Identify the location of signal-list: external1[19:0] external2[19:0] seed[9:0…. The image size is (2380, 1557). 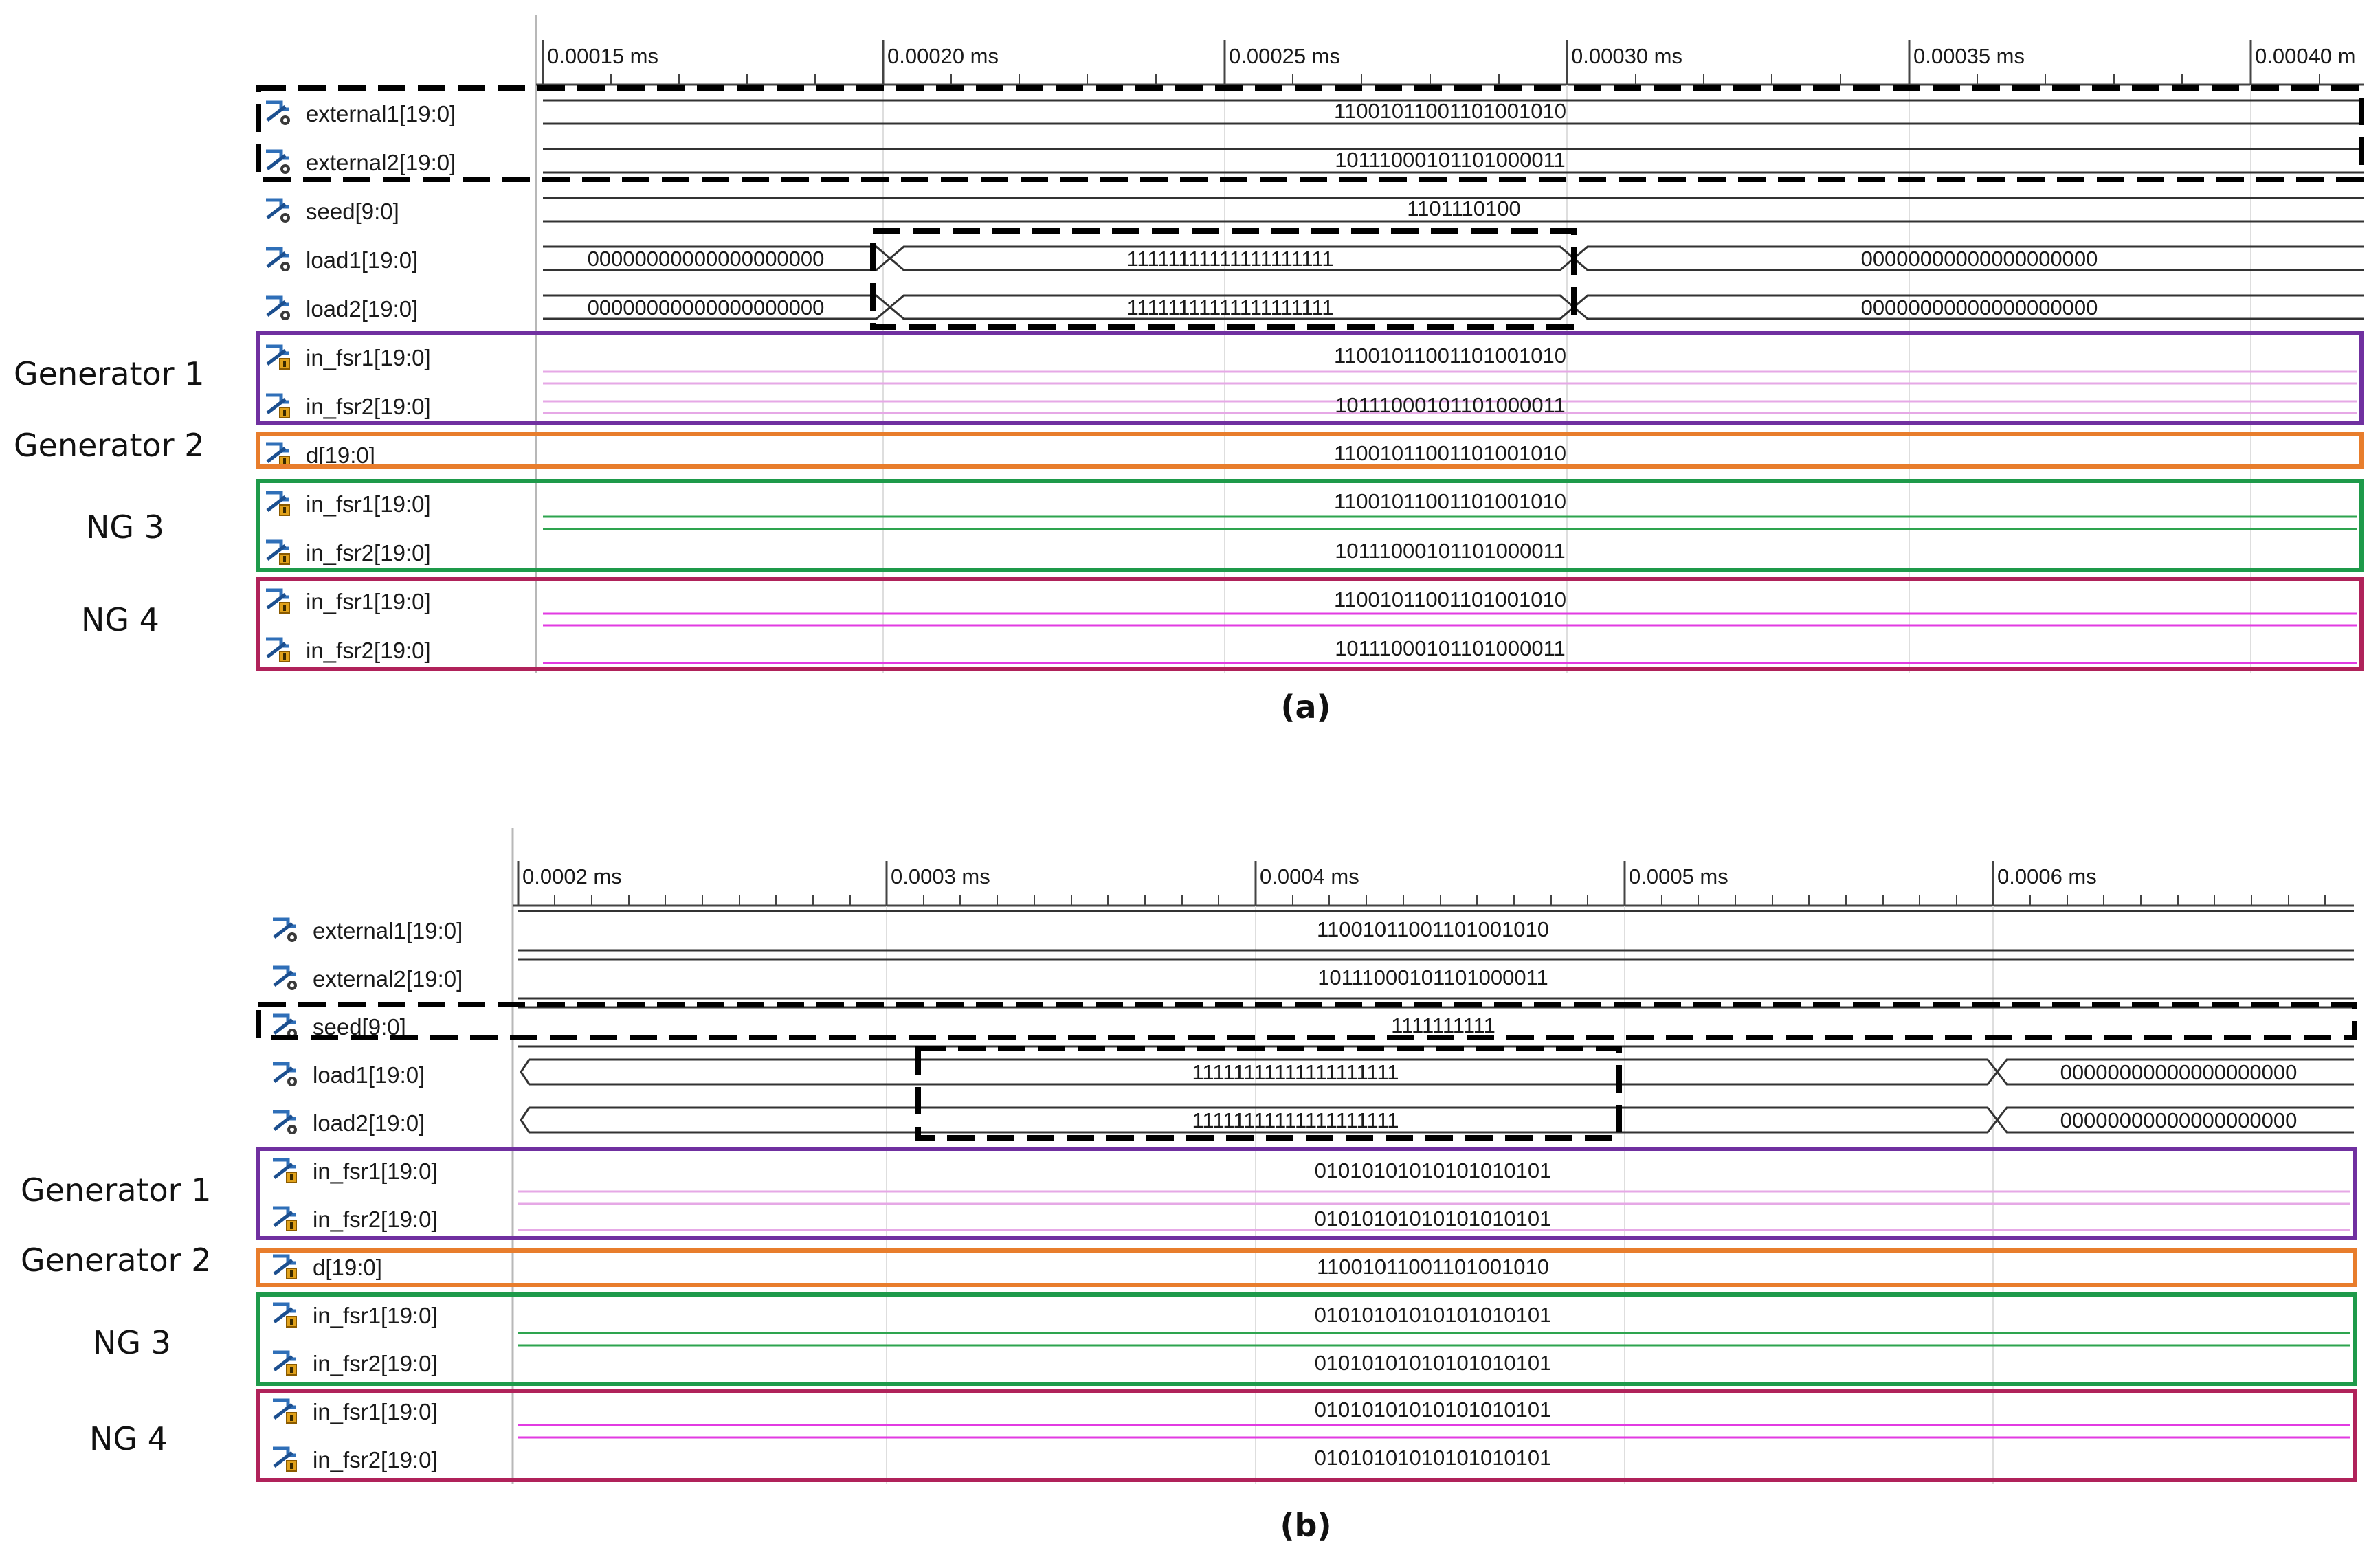
(360, 381).